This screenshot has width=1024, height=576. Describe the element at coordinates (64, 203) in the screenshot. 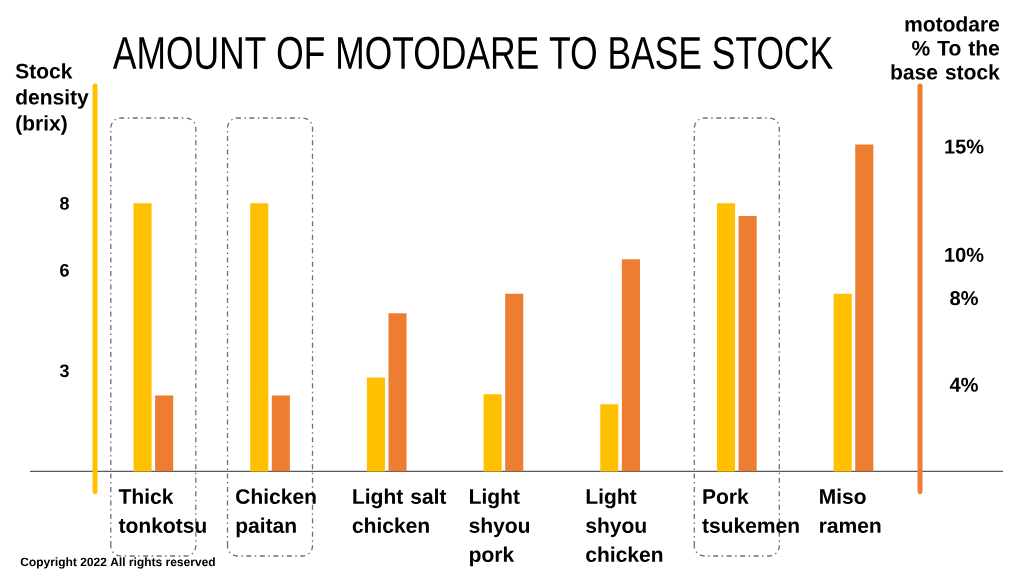

I see `y-tick-label: 8` at that location.